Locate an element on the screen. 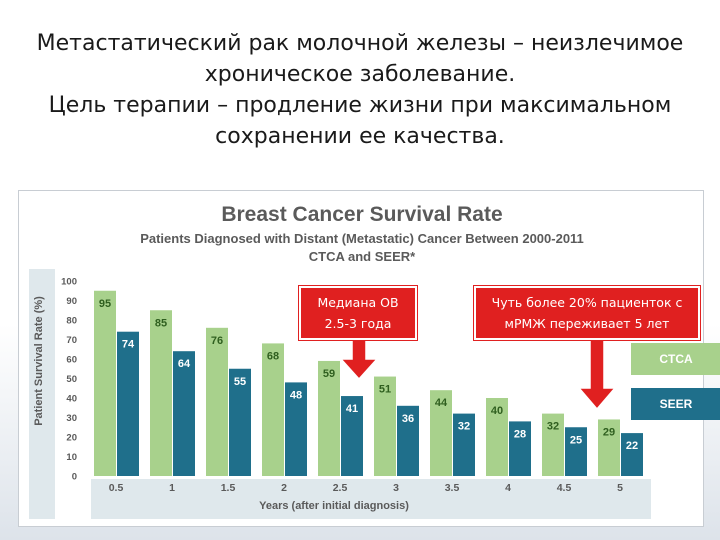 The width and height of the screenshot is (720, 540). legend-seer-label: SEER is located at coordinates (676, 404).